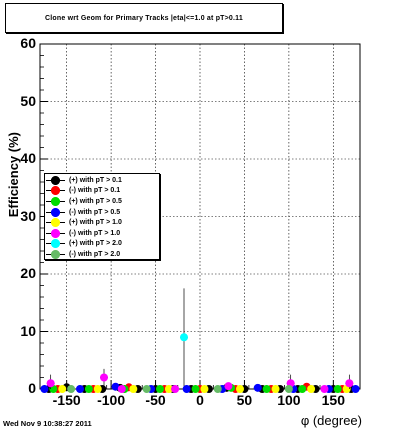 This screenshot has width=400, height=433. I want to click on timestamp: Wed Nov 9 10:38:27 2011, so click(47, 423).